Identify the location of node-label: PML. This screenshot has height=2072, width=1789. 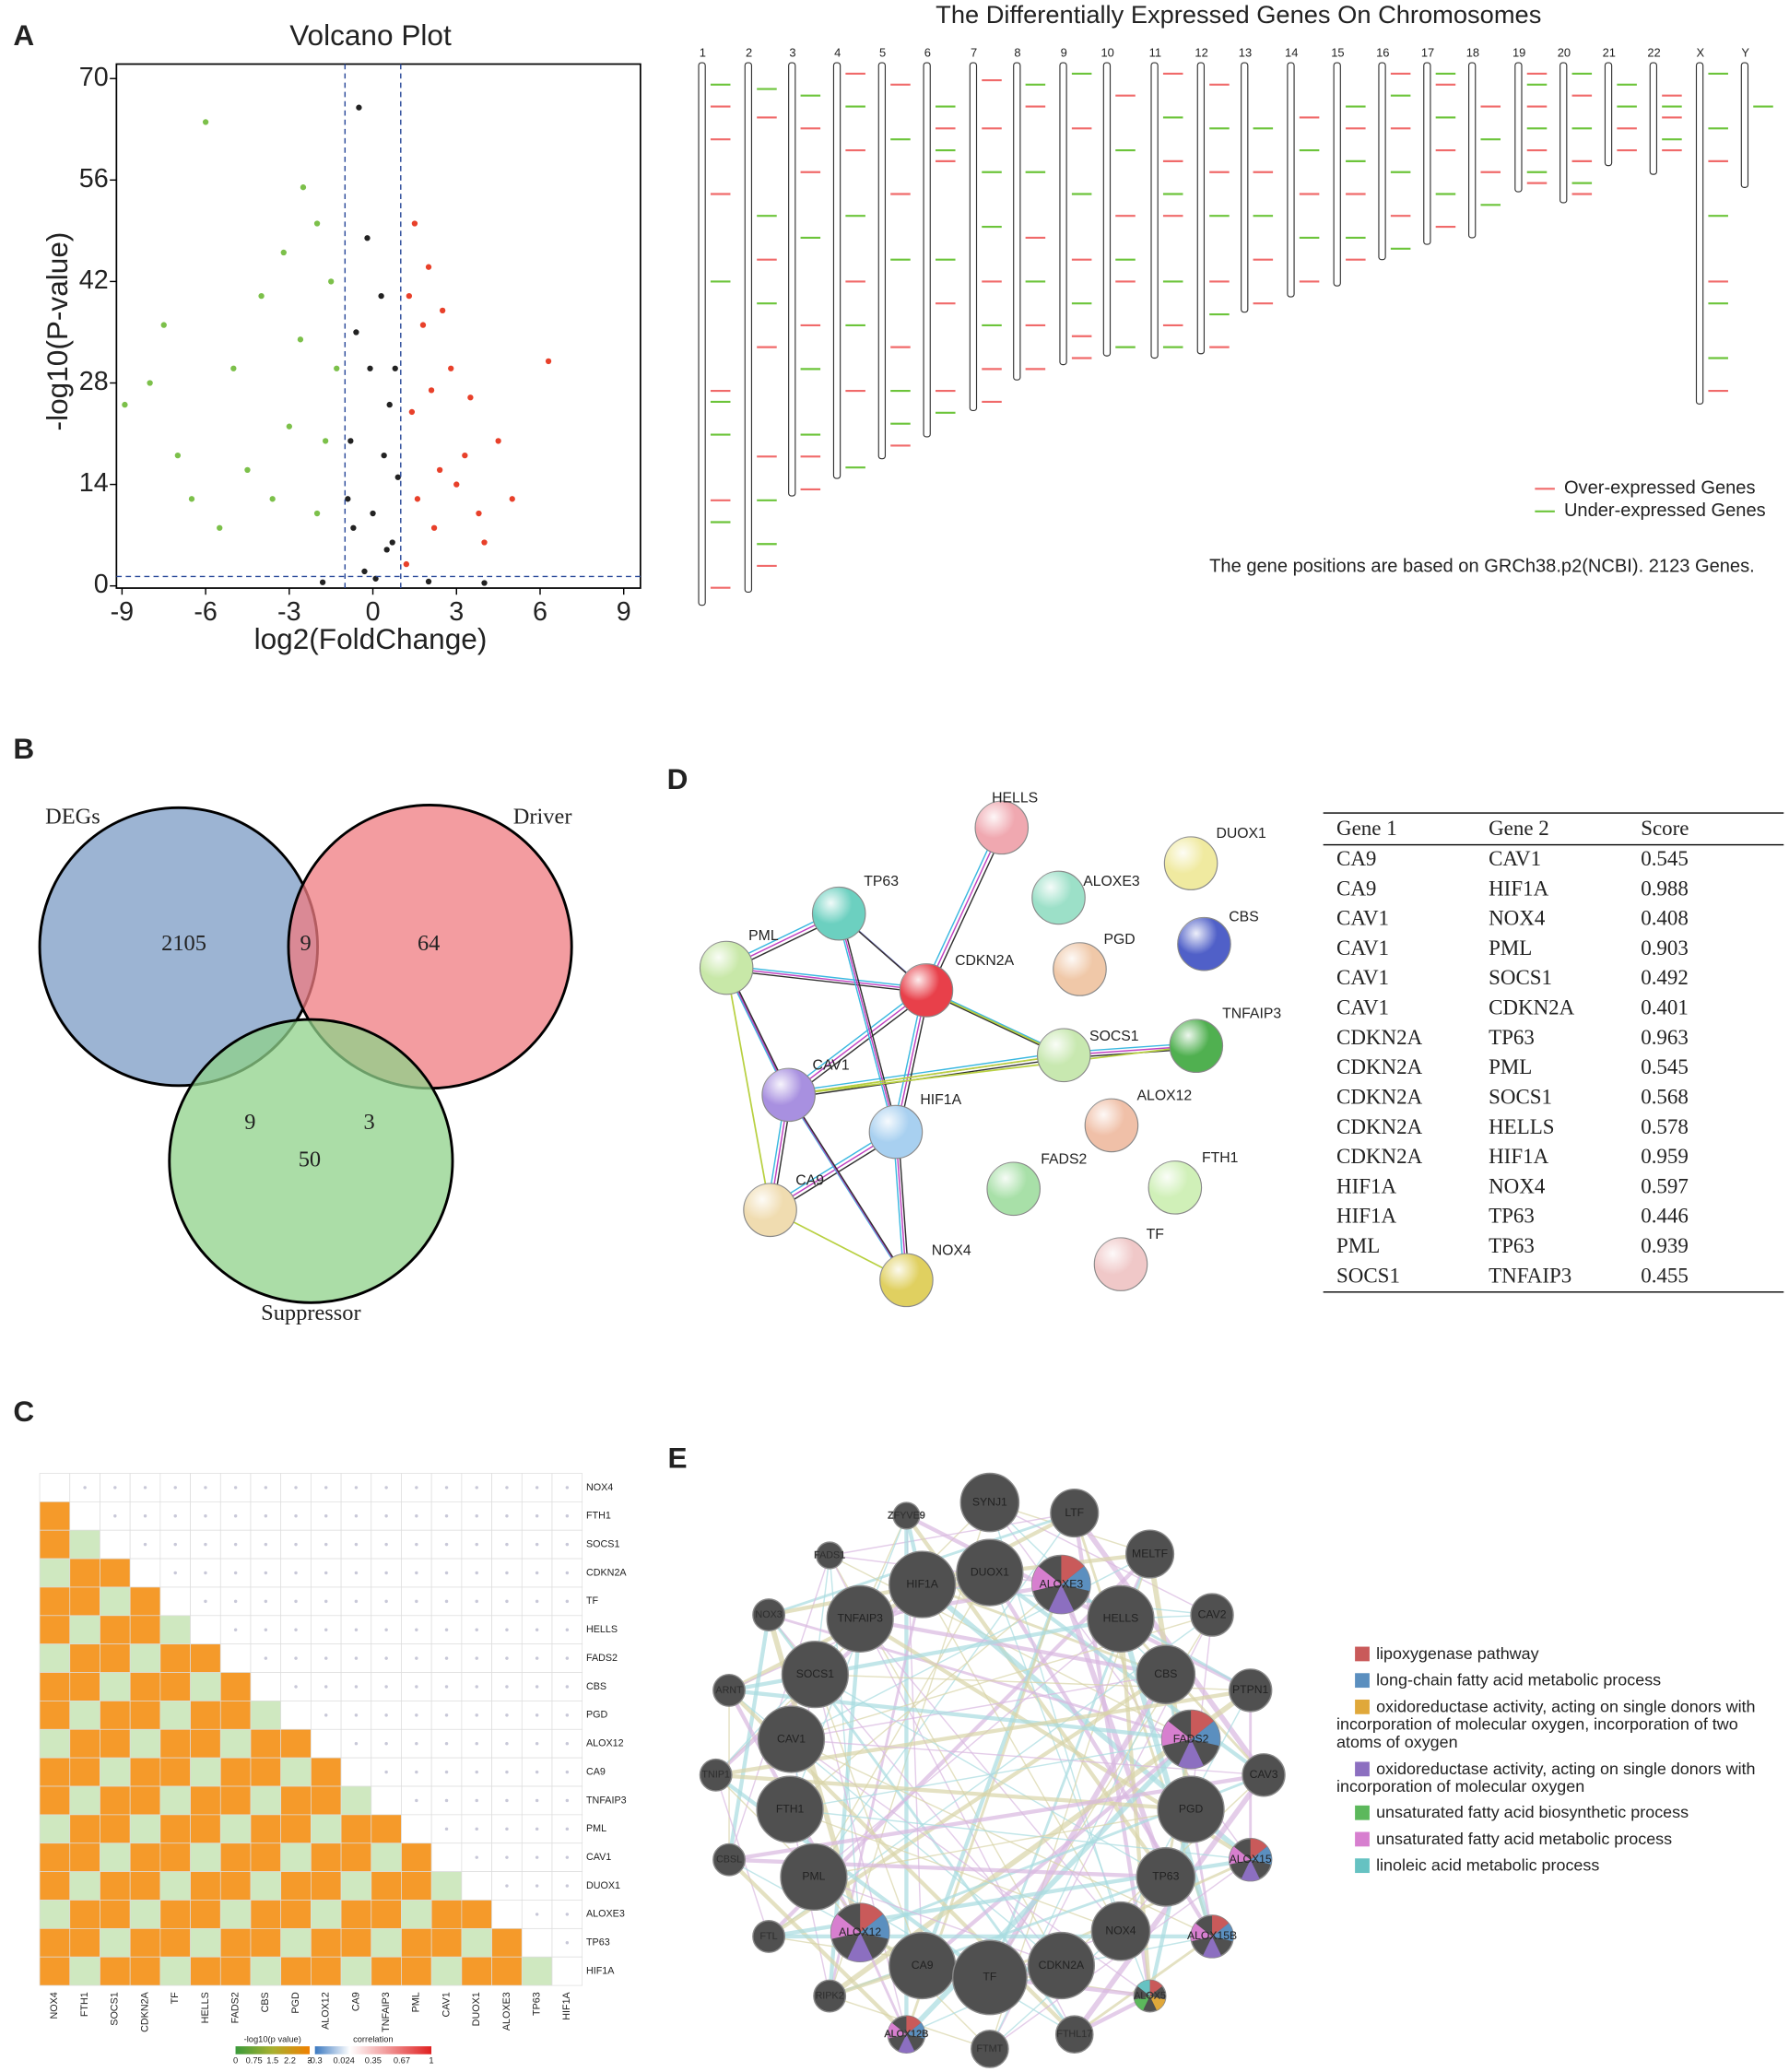
(763, 936).